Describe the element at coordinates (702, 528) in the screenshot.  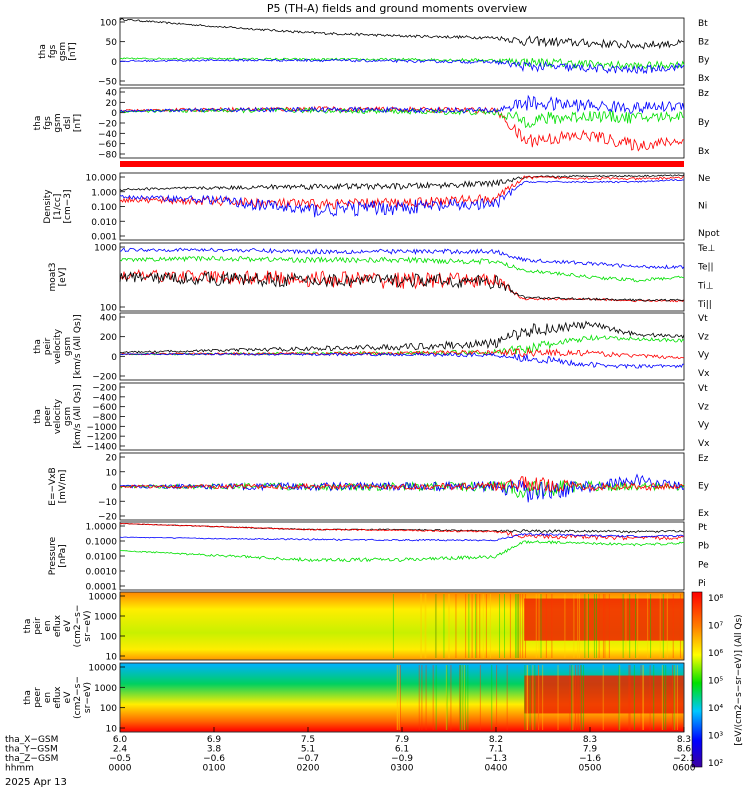
I see `legend-entry: Pt` at that location.